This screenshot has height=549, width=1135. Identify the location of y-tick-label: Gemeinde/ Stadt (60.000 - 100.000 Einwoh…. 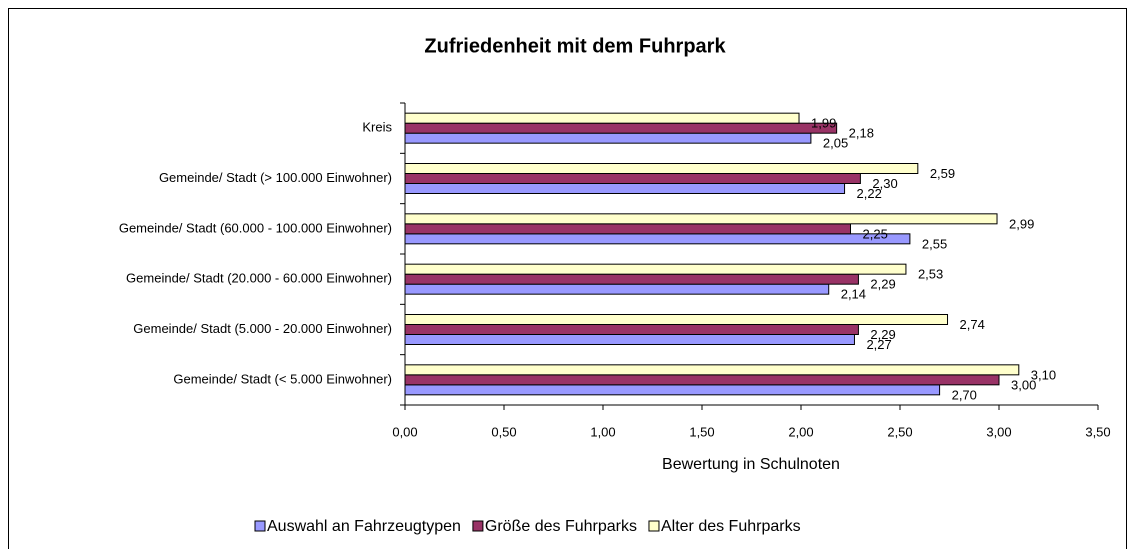
(255, 227).